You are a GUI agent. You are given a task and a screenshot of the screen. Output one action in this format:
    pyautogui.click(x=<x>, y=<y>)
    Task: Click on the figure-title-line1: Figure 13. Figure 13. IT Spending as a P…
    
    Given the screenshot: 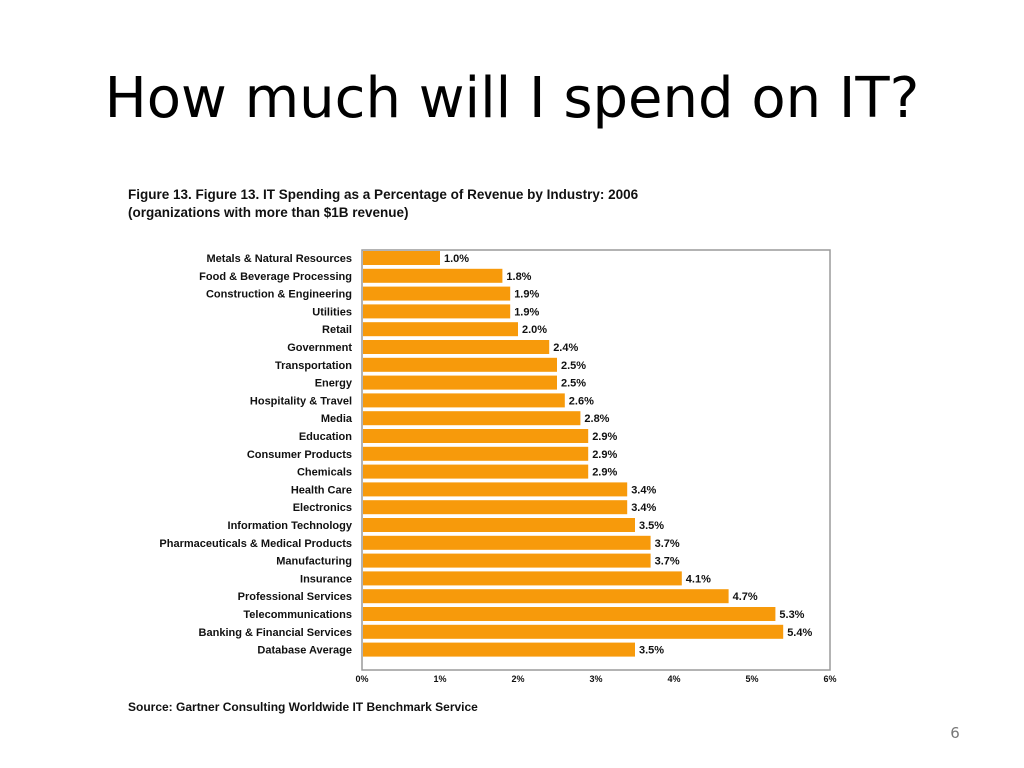 What is the action you would take?
    pyautogui.click(x=383, y=194)
    